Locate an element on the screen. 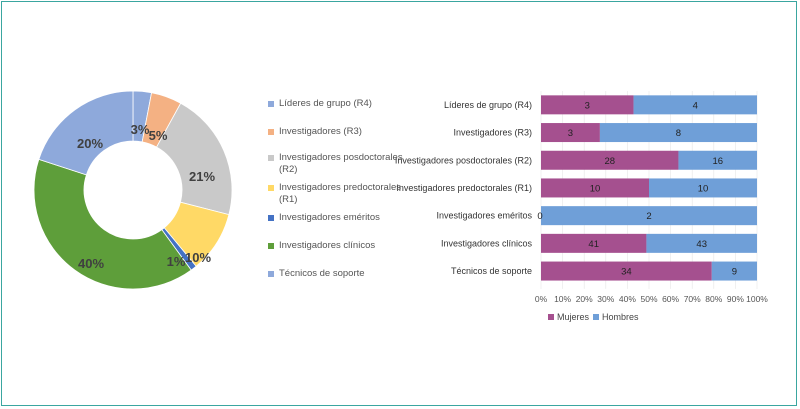 This screenshot has width=800, height=409. legend-label: Hombres is located at coordinates (620, 317).